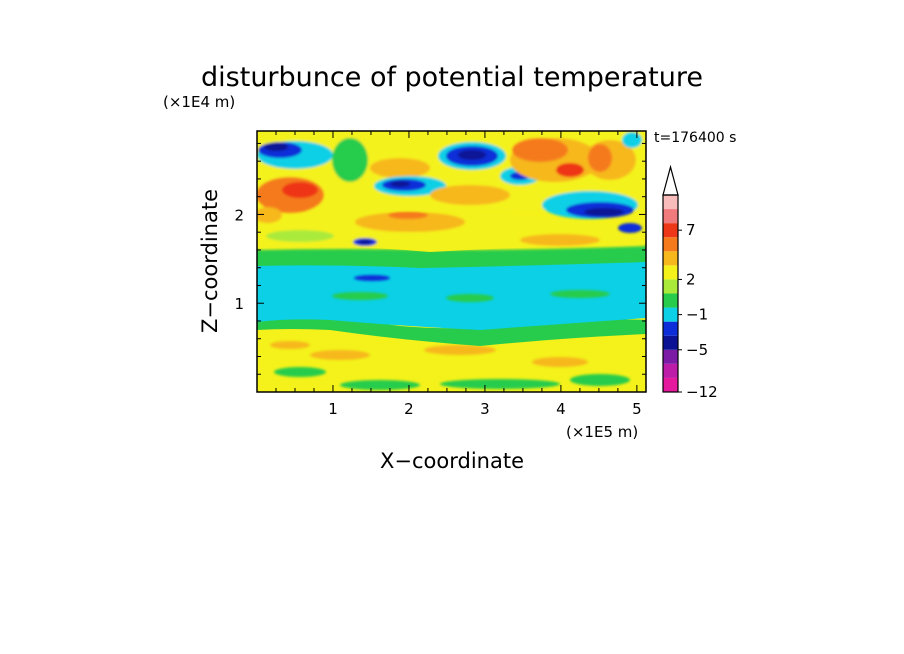  Describe the element at coordinates (670, 180) in the screenshot. I see `colorbar-extend-arrow` at that location.